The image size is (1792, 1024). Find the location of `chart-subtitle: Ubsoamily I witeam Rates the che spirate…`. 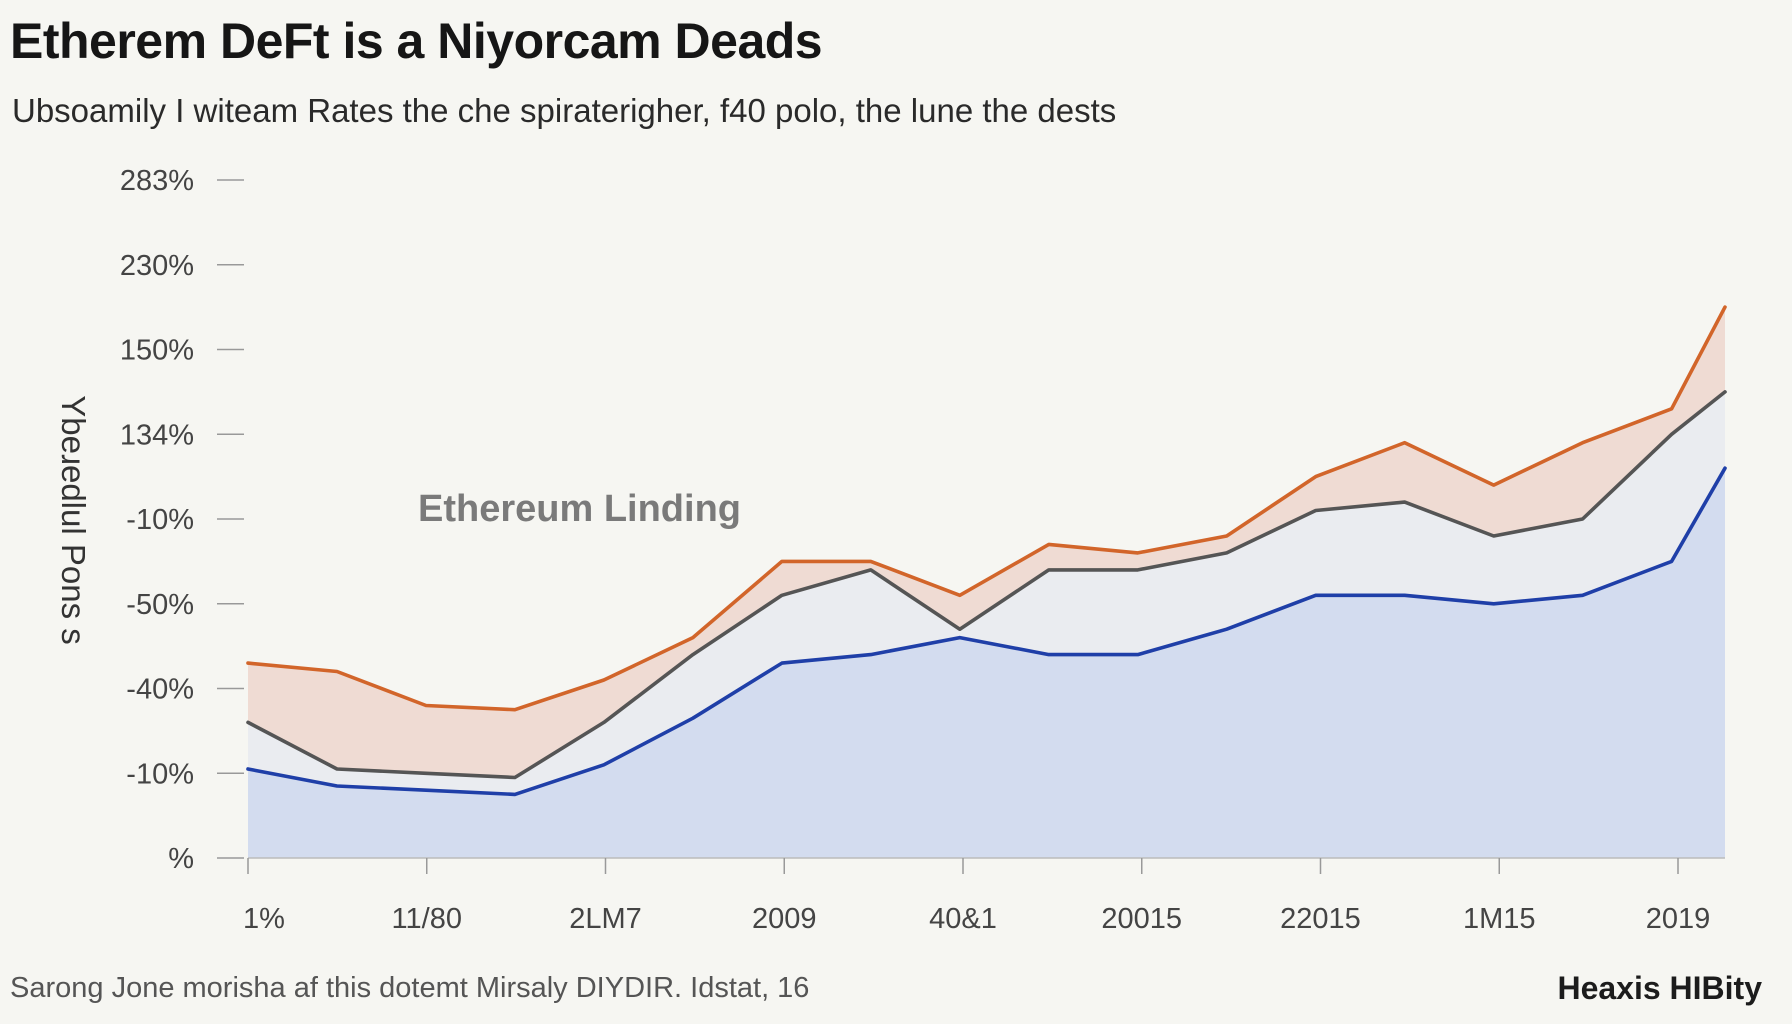

chart-subtitle: Ubsoamily I witeam Rates the che spirate… is located at coordinates (564, 110).